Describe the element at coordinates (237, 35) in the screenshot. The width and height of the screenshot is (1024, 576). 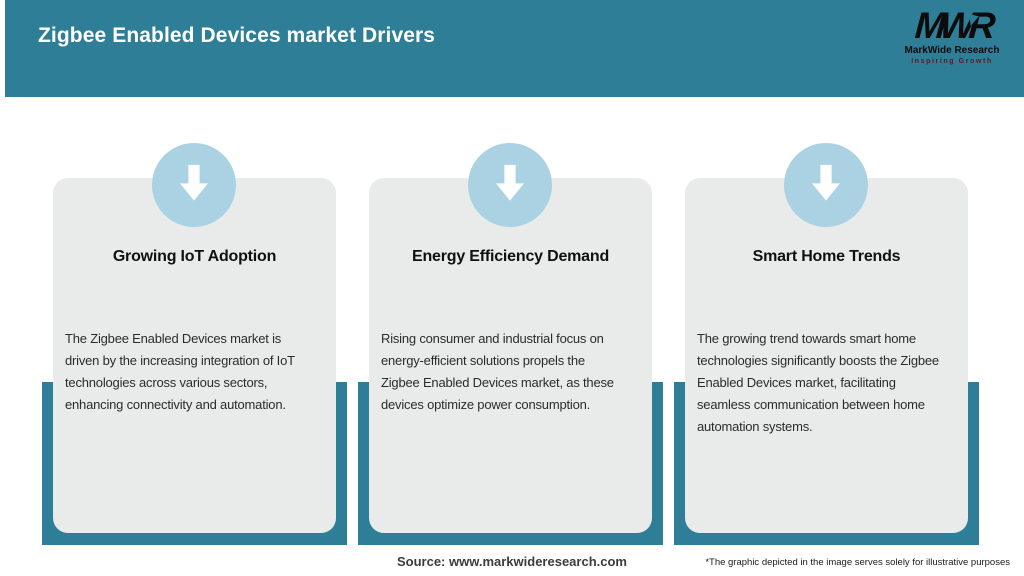
I see `page-title: Zigbee Enabled Devices market Drivers` at that location.